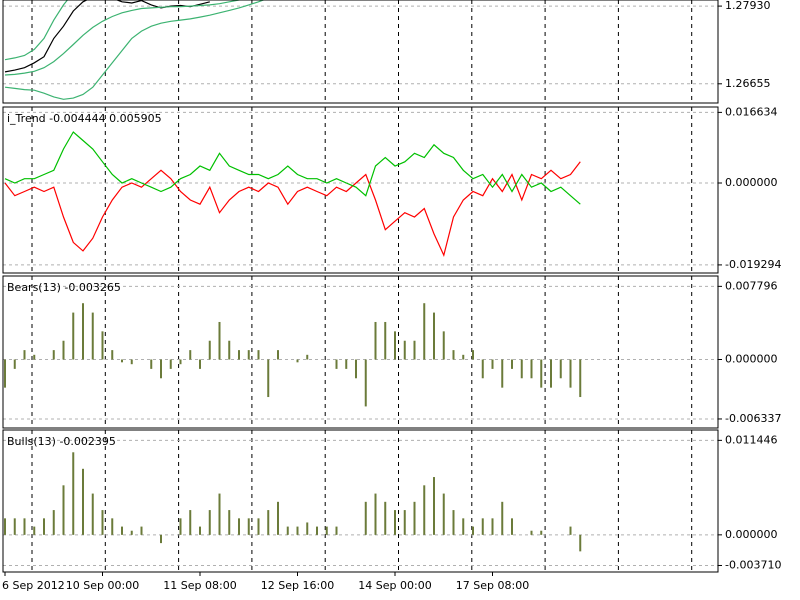  Describe the element at coordinates (102, 585) in the screenshot. I see `x-tick-label: 10 Sep 00:00` at that location.